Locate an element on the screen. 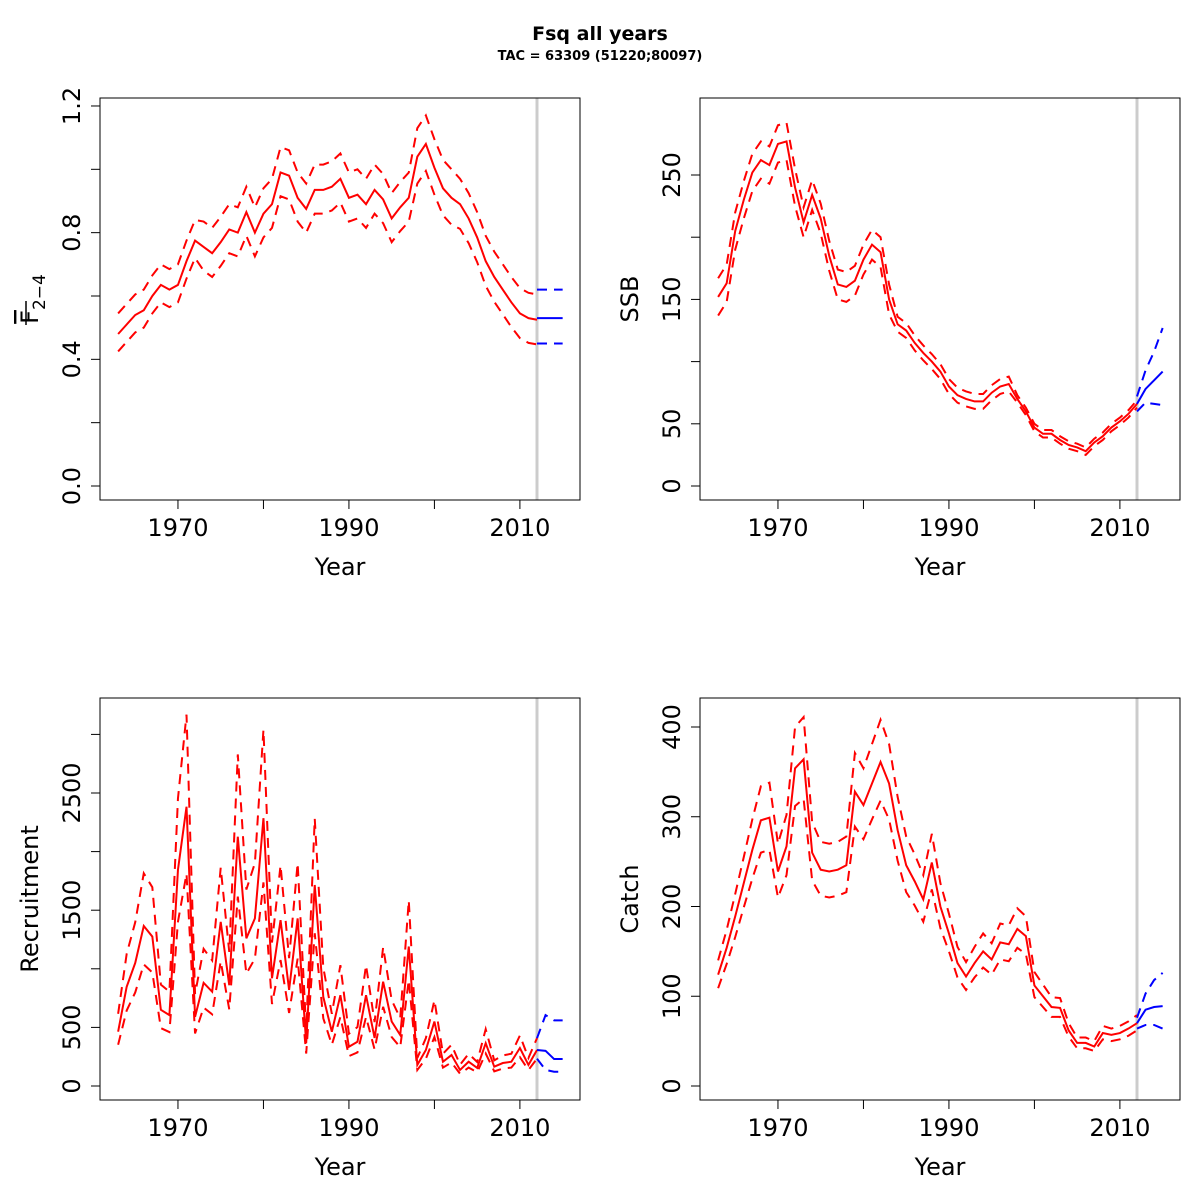  y-axis-label: F2−4 is located at coordinates (33, 299).